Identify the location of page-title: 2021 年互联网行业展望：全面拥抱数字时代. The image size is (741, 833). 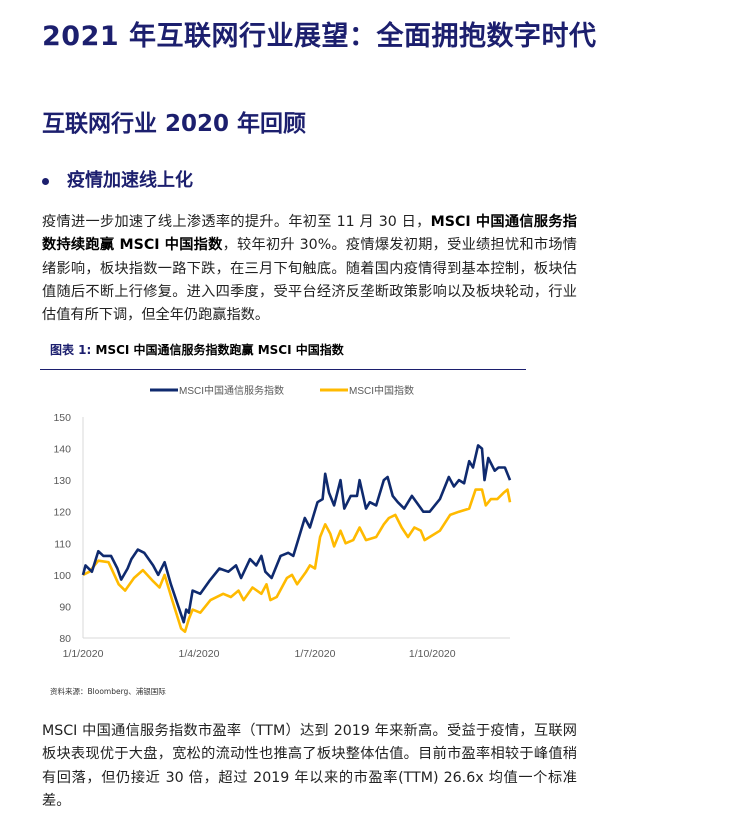
(319, 36).